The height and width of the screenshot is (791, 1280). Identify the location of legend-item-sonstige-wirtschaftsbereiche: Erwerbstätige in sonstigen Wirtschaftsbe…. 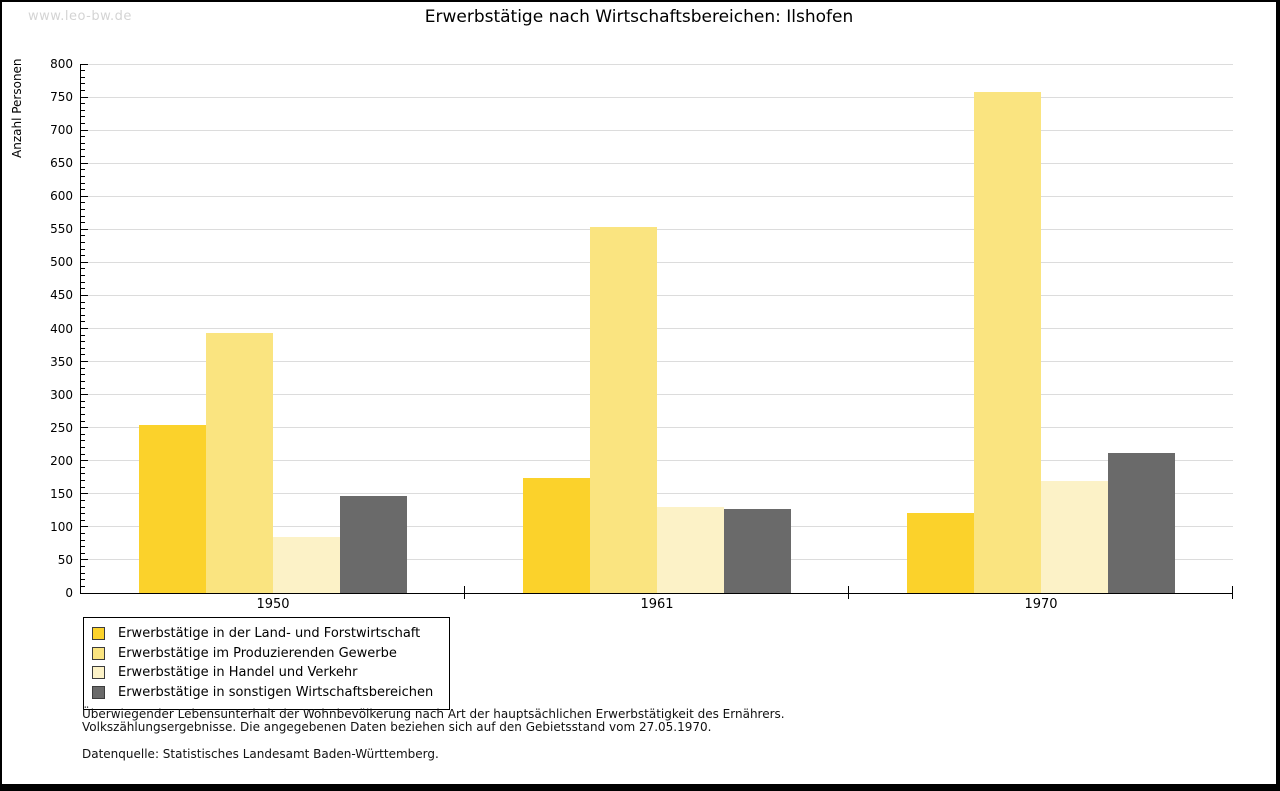
(265, 693).